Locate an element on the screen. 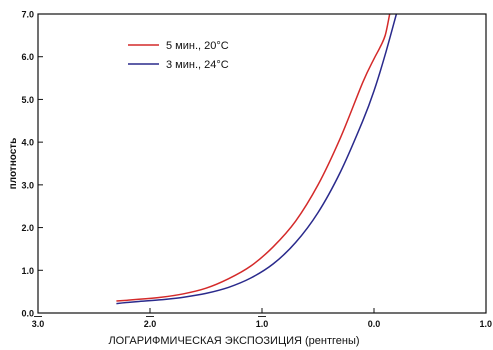 The image size is (493, 350). y-tick-label: 4.0 is located at coordinates (27, 143).